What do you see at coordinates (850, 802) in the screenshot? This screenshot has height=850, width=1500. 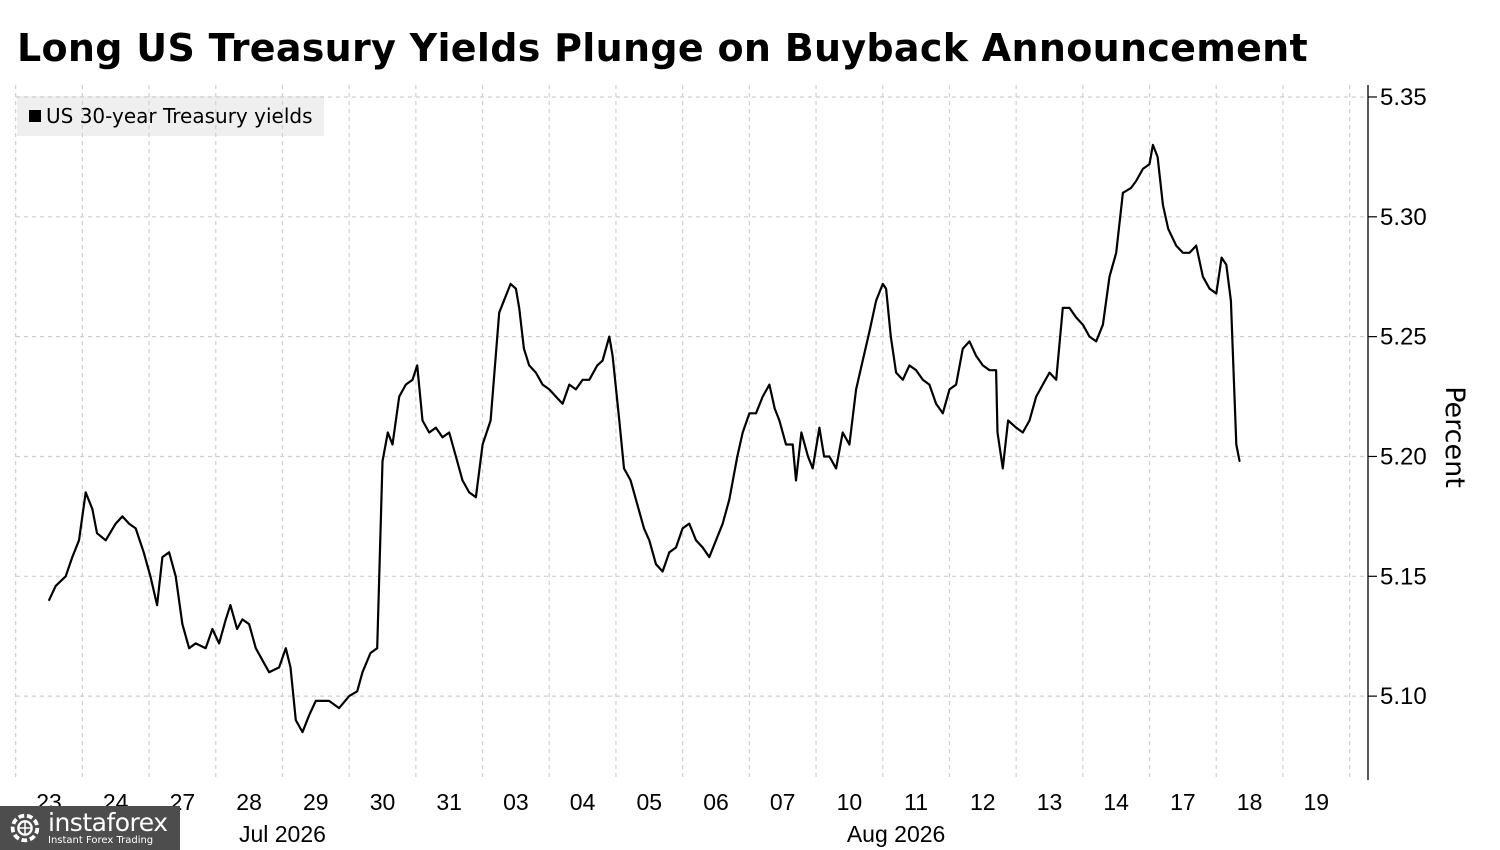 I see `x-tick-label: 10` at bounding box center [850, 802].